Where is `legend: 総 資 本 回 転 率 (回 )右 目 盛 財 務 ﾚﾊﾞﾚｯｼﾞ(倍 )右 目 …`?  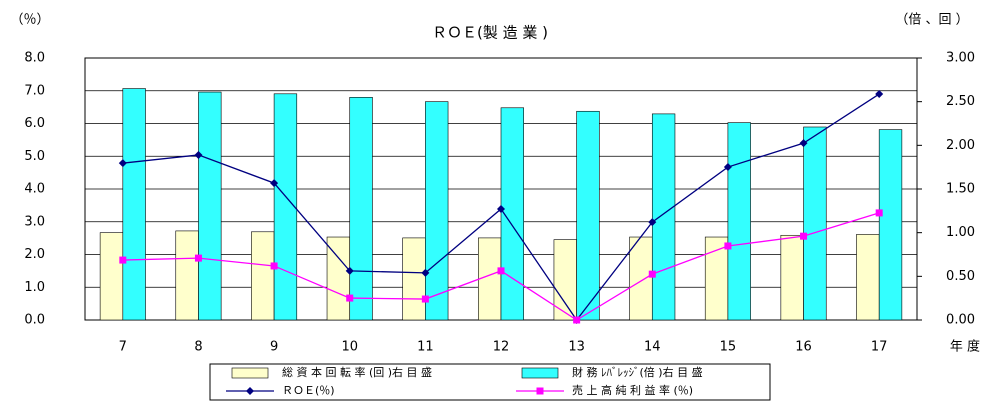
legend: 総 資 本 回 転 率 (回 )右 目 盛 財 務 ﾚﾊﾞﾚｯｼﾞ(倍 )右 目 … is located at coordinates (464, 381).